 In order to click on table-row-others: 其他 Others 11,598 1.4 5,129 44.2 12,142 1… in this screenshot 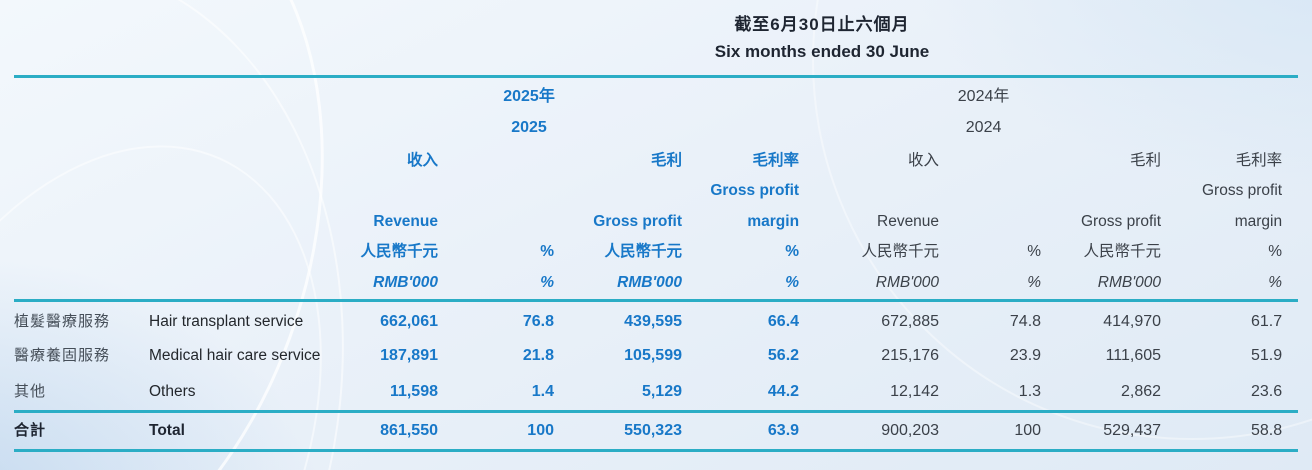, I will do `click(656, 393)`.